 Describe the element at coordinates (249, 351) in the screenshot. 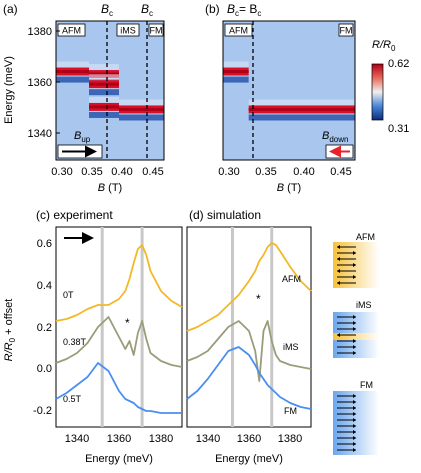

I see `series-line-iMS` at that location.